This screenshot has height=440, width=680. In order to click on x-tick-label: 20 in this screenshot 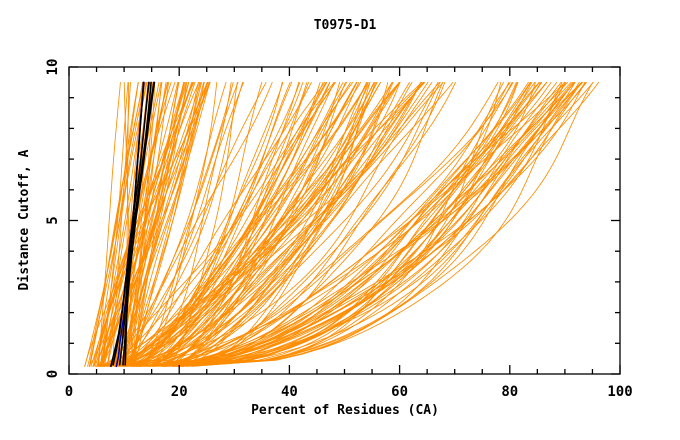, I will do `click(179, 392)`.